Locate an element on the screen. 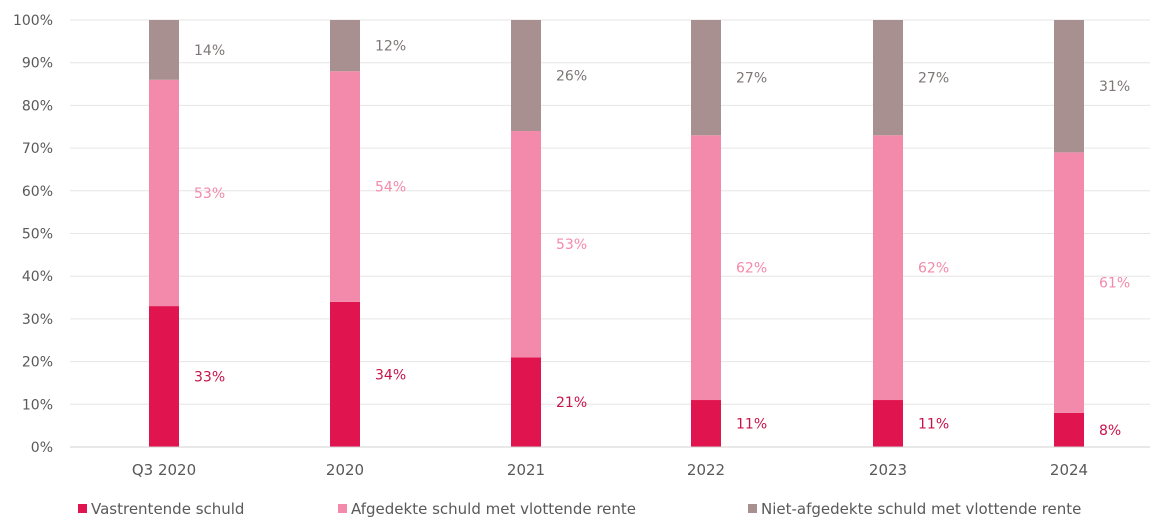 This screenshot has height=520, width=1150. y-tick-label: 60% is located at coordinates (37, 192).